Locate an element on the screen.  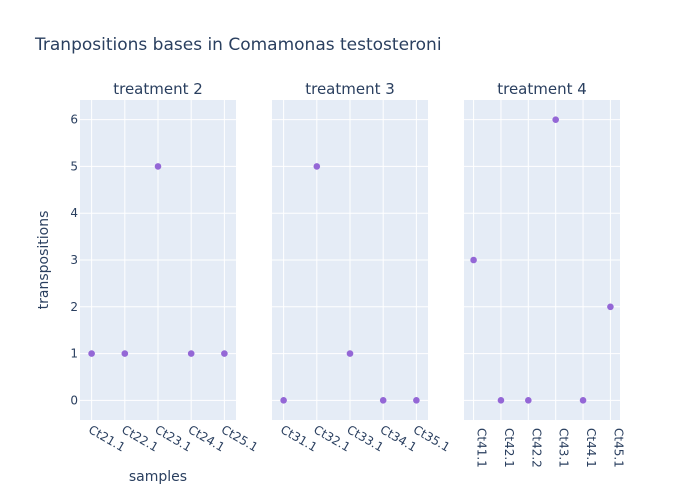
y-tick-label: 5 is located at coordinates (74, 166).